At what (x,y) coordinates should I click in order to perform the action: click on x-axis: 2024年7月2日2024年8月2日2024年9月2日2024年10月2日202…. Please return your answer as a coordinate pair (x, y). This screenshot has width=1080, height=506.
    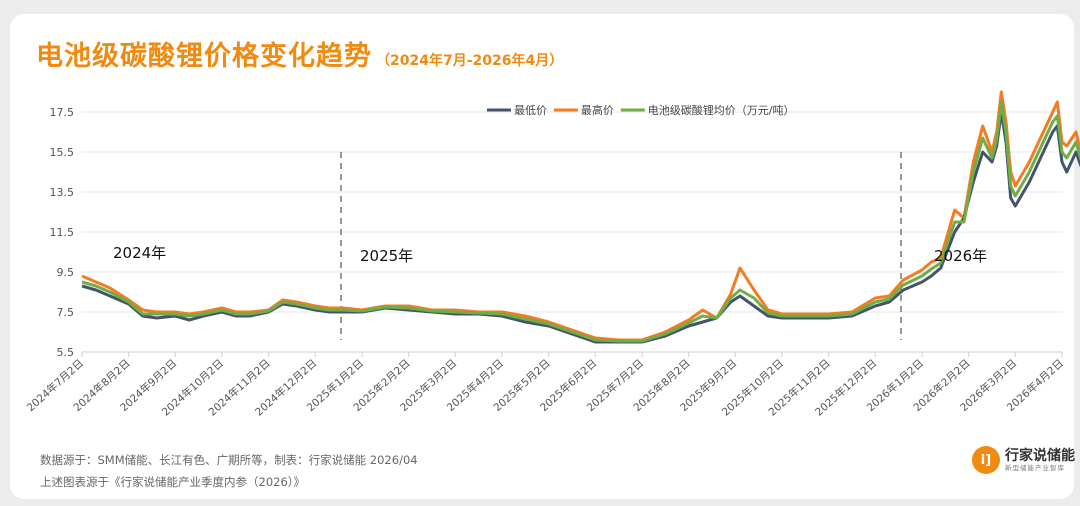
    Looking at the image, I should click on (545, 385).